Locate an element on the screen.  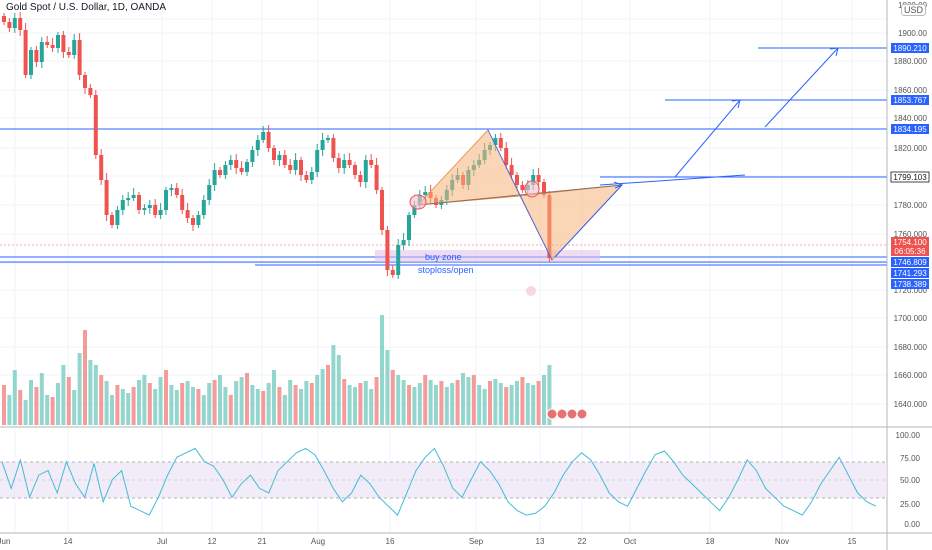
stoploss-label: stoploss/open is located at coordinates (446, 270).